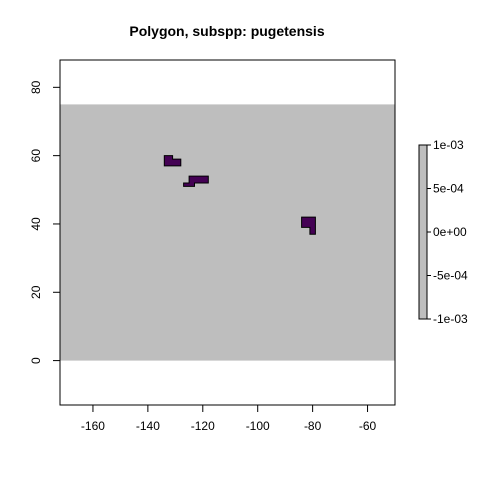  I want to click on legend-tick-label: 1e-03, so click(448, 145).